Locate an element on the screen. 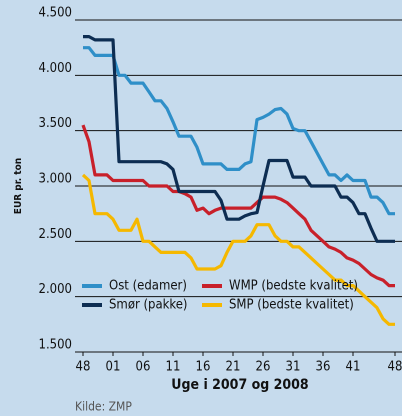  x-tick-label: 16 is located at coordinates (203, 367).